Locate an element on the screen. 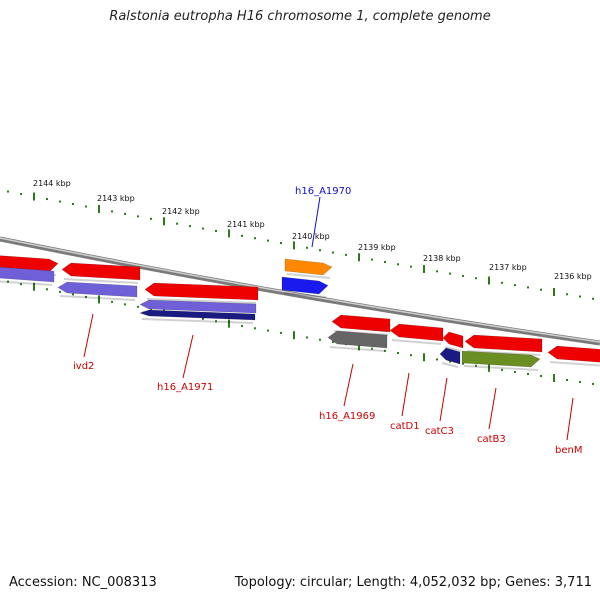 Image resolution: width=600 pixels, height=600 pixels. tick-label: 2136 kbp is located at coordinates (573, 276).